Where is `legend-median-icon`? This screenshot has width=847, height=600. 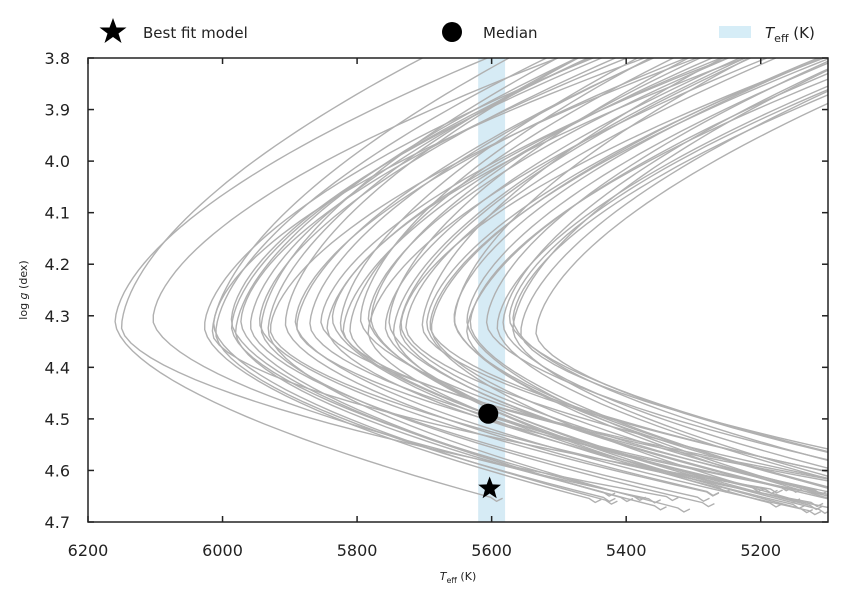
legend-median-icon is located at coordinates (452, 32).